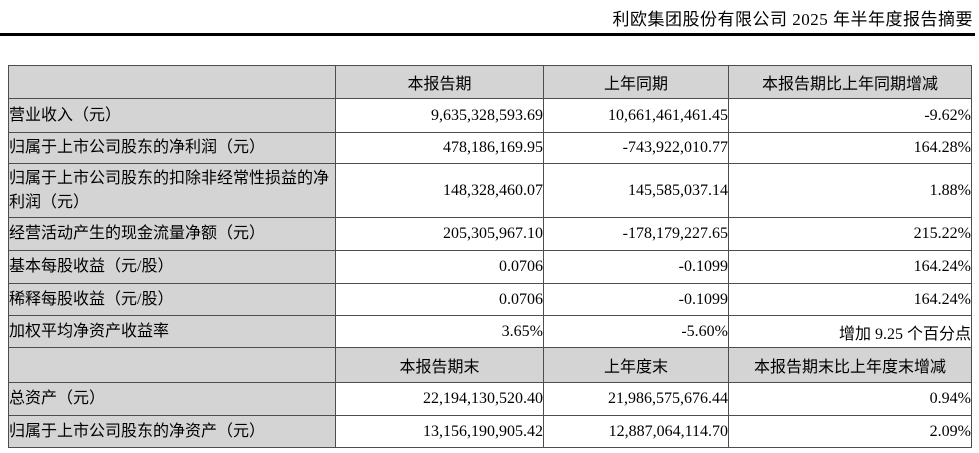 The image size is (979, 453). What do you see at coordinates (172, 399) in the screenshot?
I see `row-label: 总资产（元）` at bounding box center [172, 399].